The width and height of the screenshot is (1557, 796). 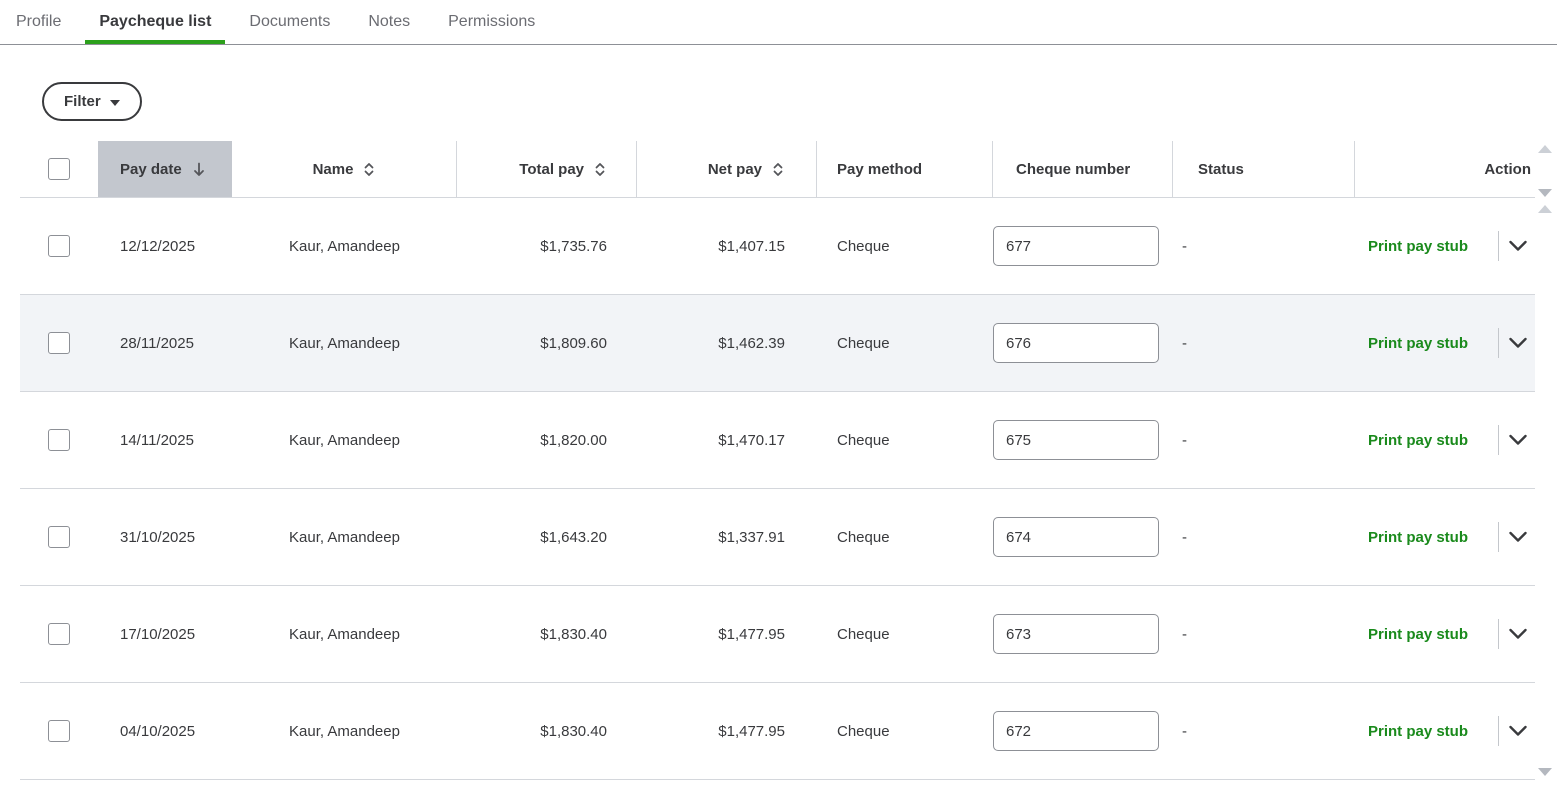 I want to click on column-header-label: Name, so click(x=333, y=169).